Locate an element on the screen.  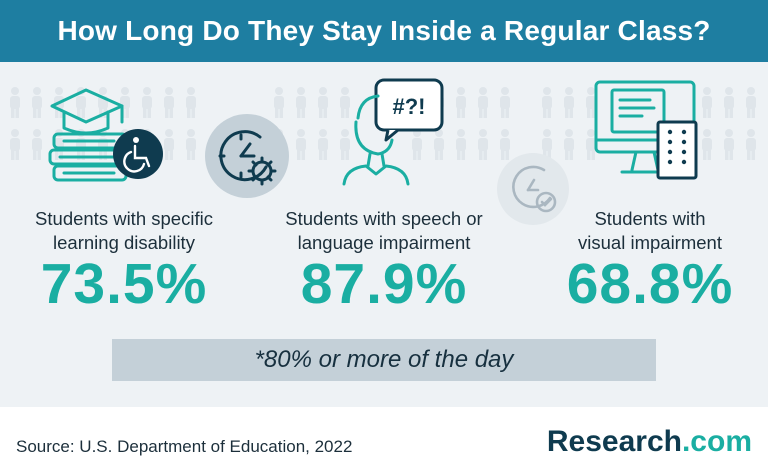
brand-logo: Research.com is located at coordinates (649, 442).